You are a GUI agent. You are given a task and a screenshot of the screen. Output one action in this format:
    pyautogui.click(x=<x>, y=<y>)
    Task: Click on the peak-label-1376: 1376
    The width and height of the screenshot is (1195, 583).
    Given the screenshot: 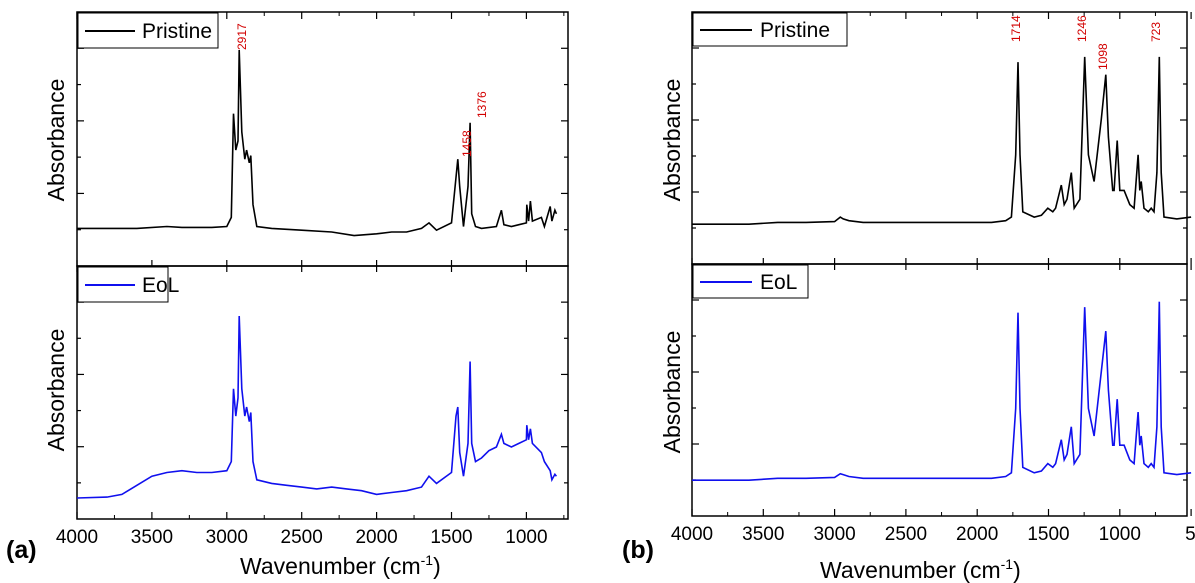 What is the action you would take?
    pyautogui.click(x=482, y=104)
    